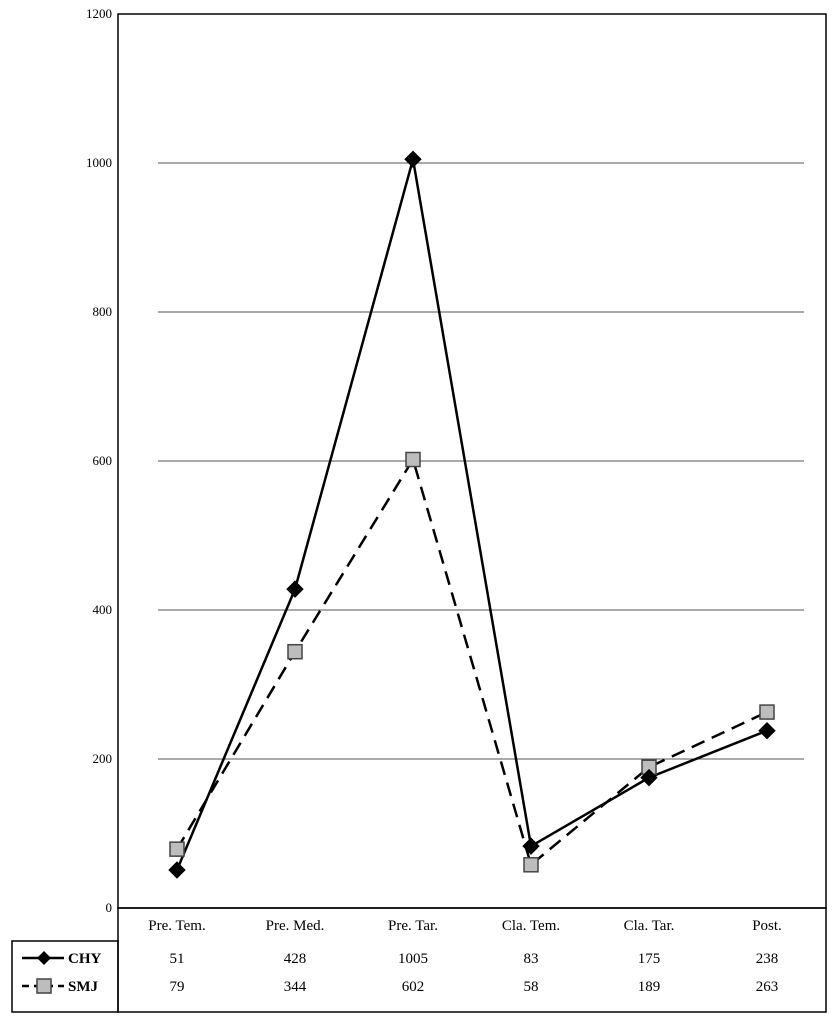 Image resolution: width=838 pixels, height=1029 pixels. Describe the element at coordinates (649, 987) in the screenshot. I see `data-label-smj: 189` at that location.